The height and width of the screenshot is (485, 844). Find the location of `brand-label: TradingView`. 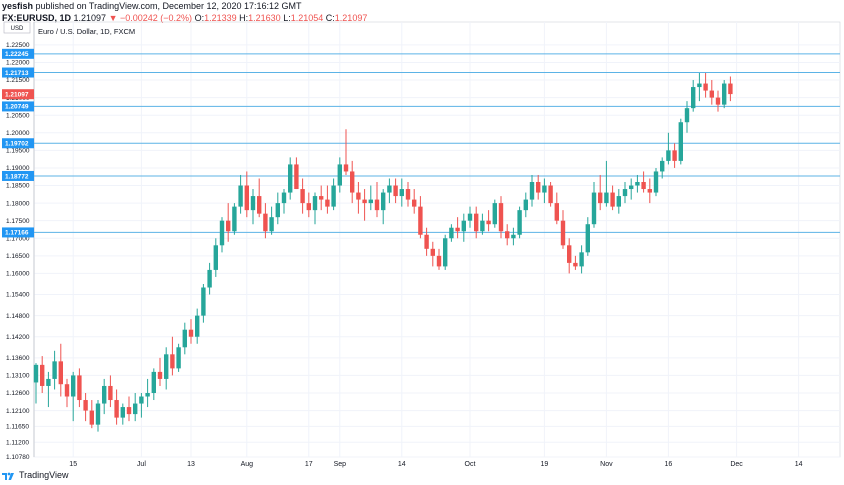

brand-label: TradingView is located at coordinates (44, 475).